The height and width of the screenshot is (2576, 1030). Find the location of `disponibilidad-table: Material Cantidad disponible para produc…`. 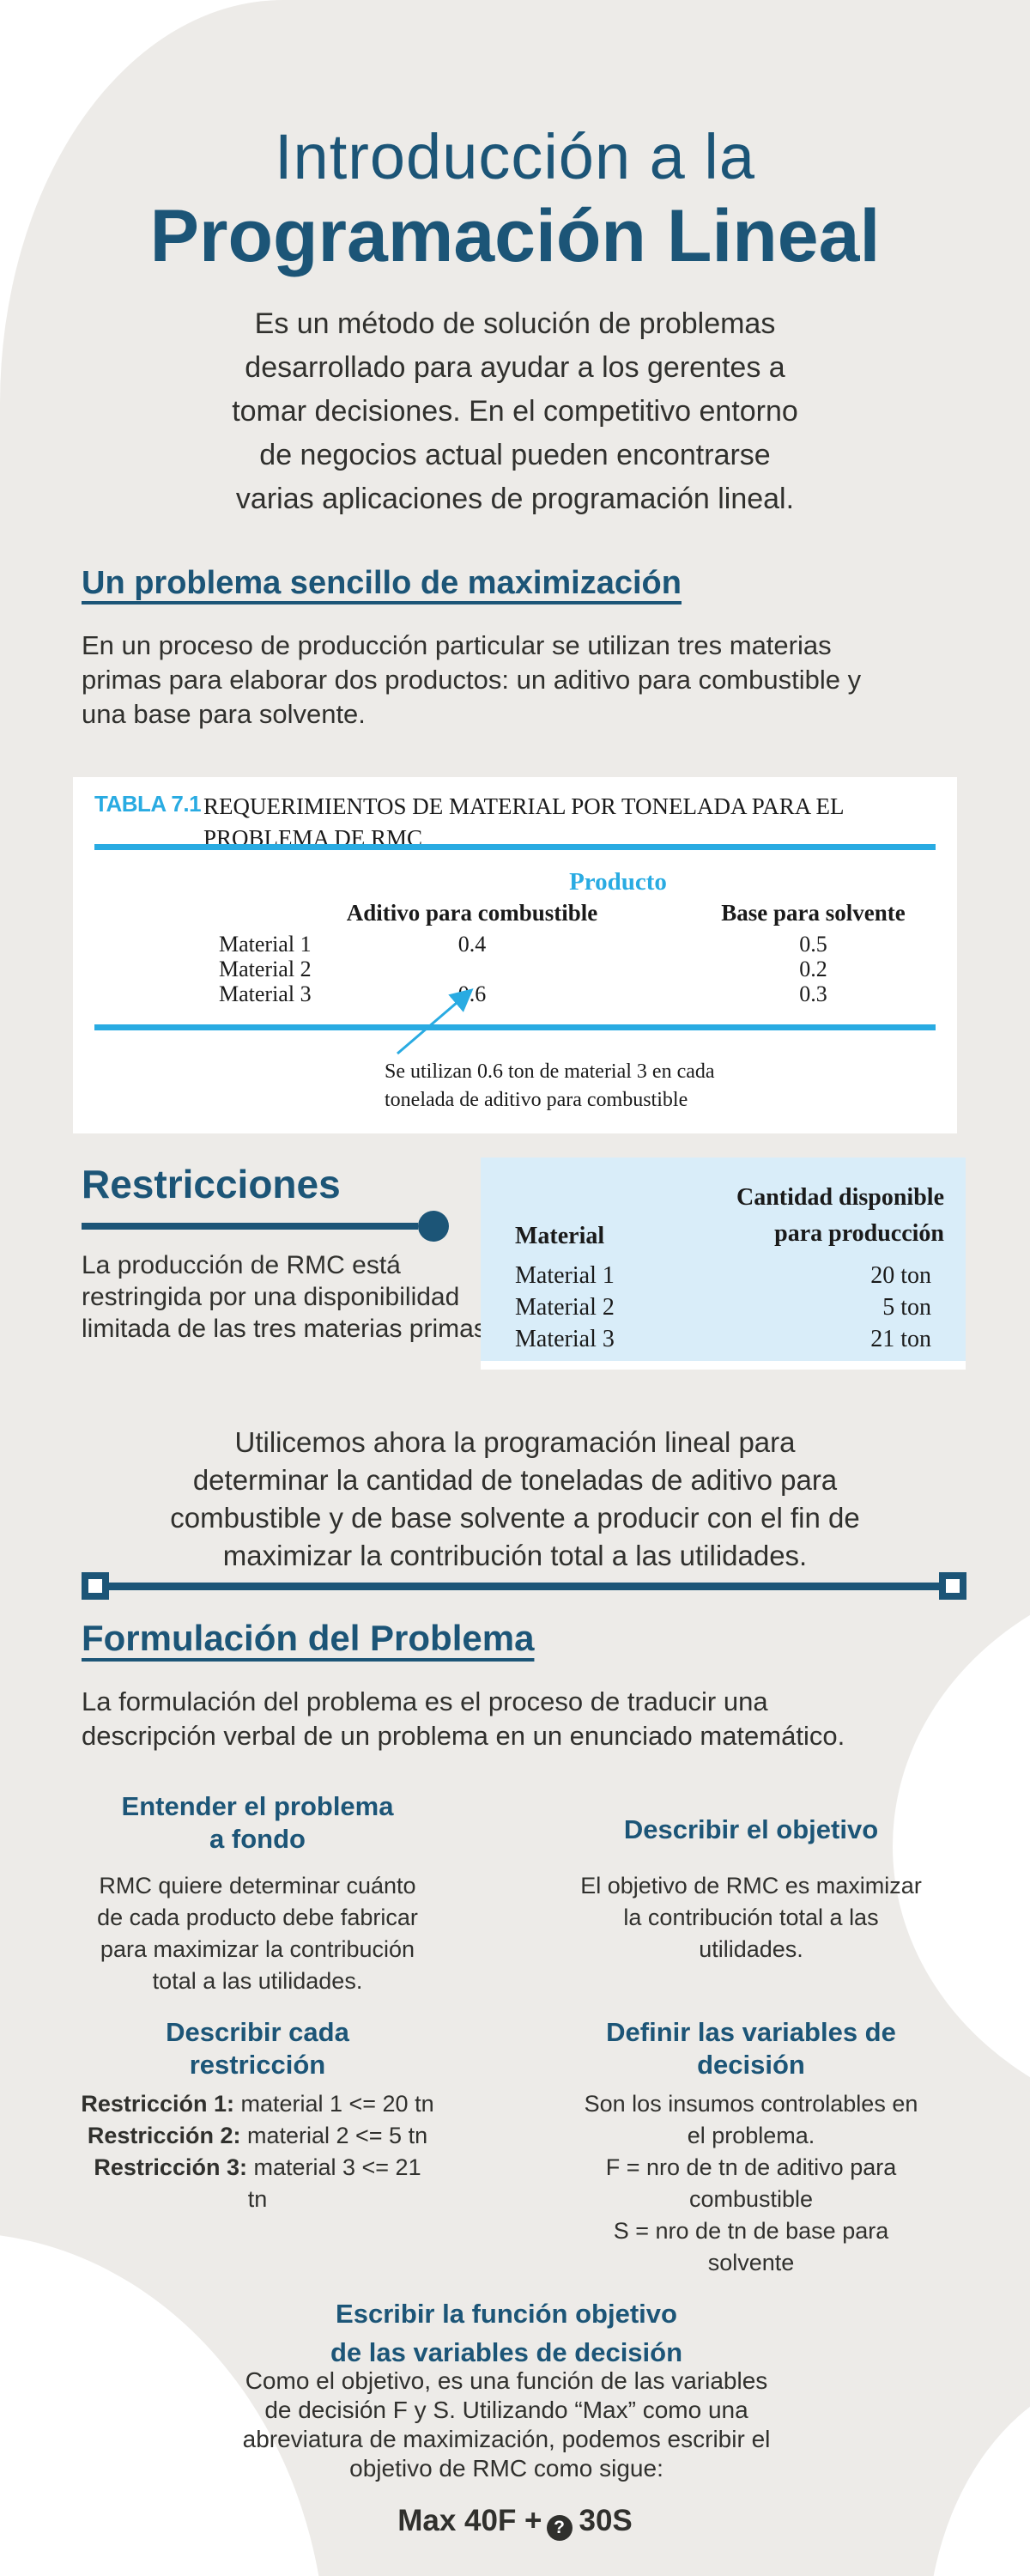

disponibilidad-table: Material Cantidad disponible para produc… is located at coordinates (723, 1263).